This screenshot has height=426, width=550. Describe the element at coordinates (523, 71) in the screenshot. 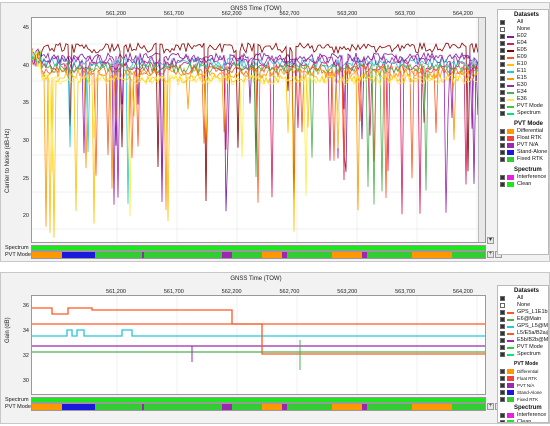

I see `legend-item: E11` at that location.